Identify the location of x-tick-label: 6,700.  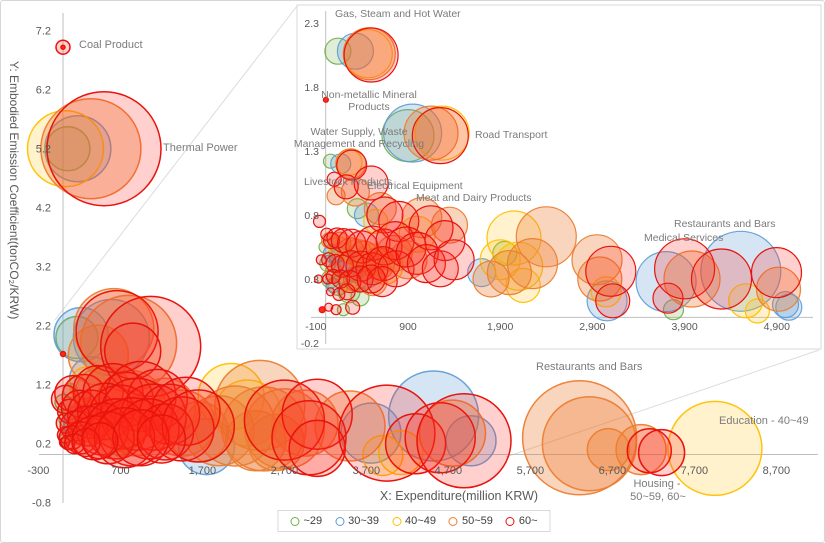
(613, 471).